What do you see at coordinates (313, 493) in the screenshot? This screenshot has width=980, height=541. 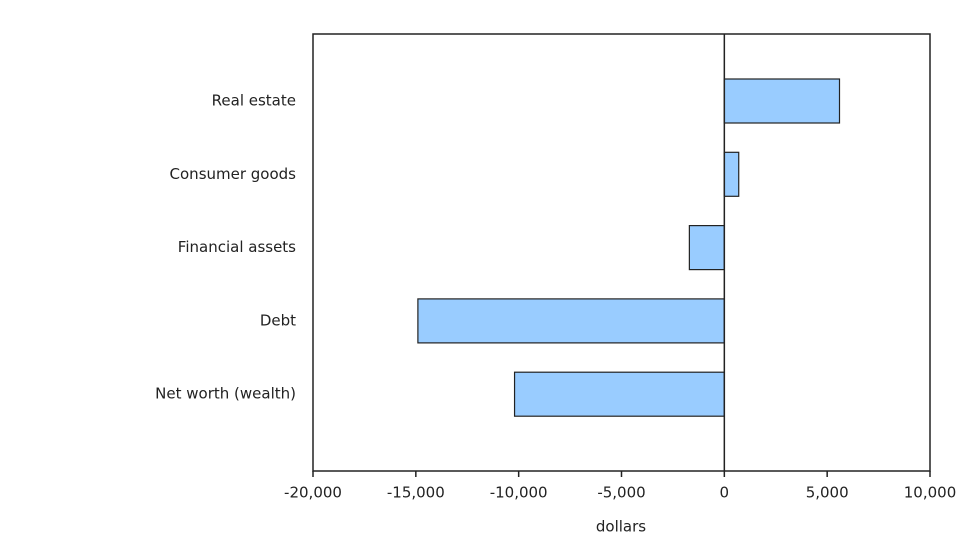 I see `x-tick-label: -20,000` at bounding box center [313, 493].